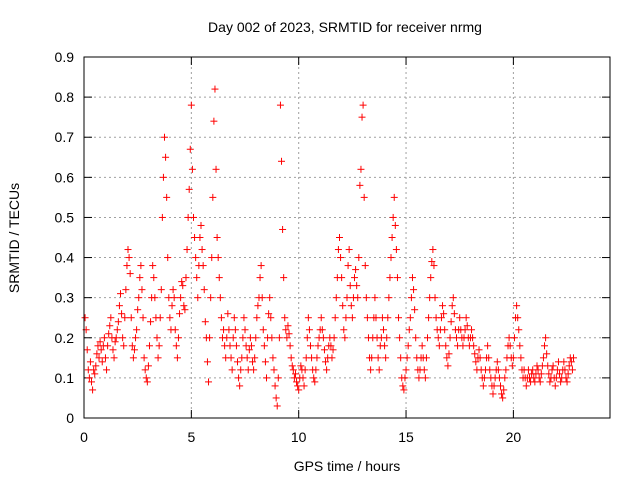  Describe the element at coordinates (14, 238) in the screenshot. I see `y-axis-label: SRMTID / TECUs` at that location.